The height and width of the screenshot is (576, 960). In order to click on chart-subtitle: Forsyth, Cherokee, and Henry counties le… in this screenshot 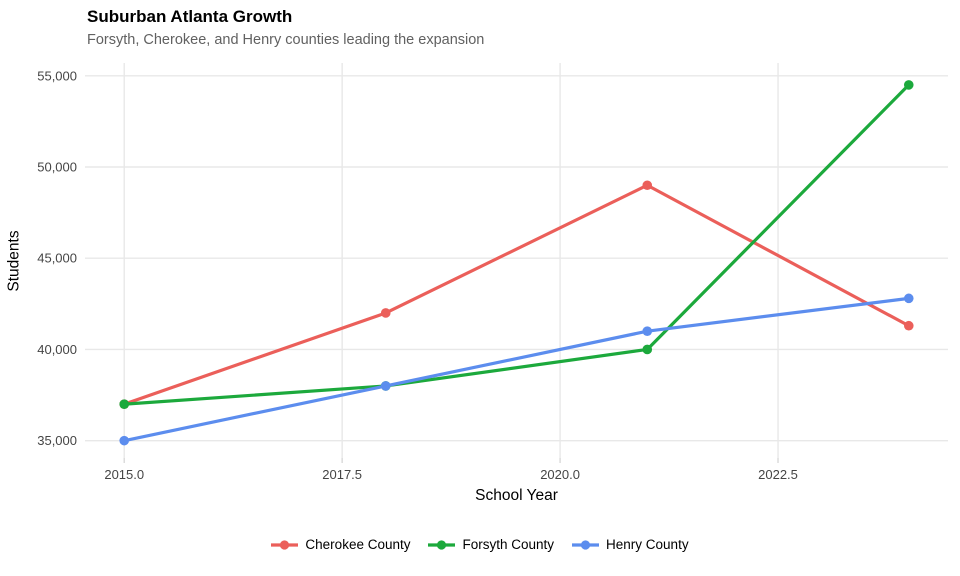, I will do `click(286, 40)`.